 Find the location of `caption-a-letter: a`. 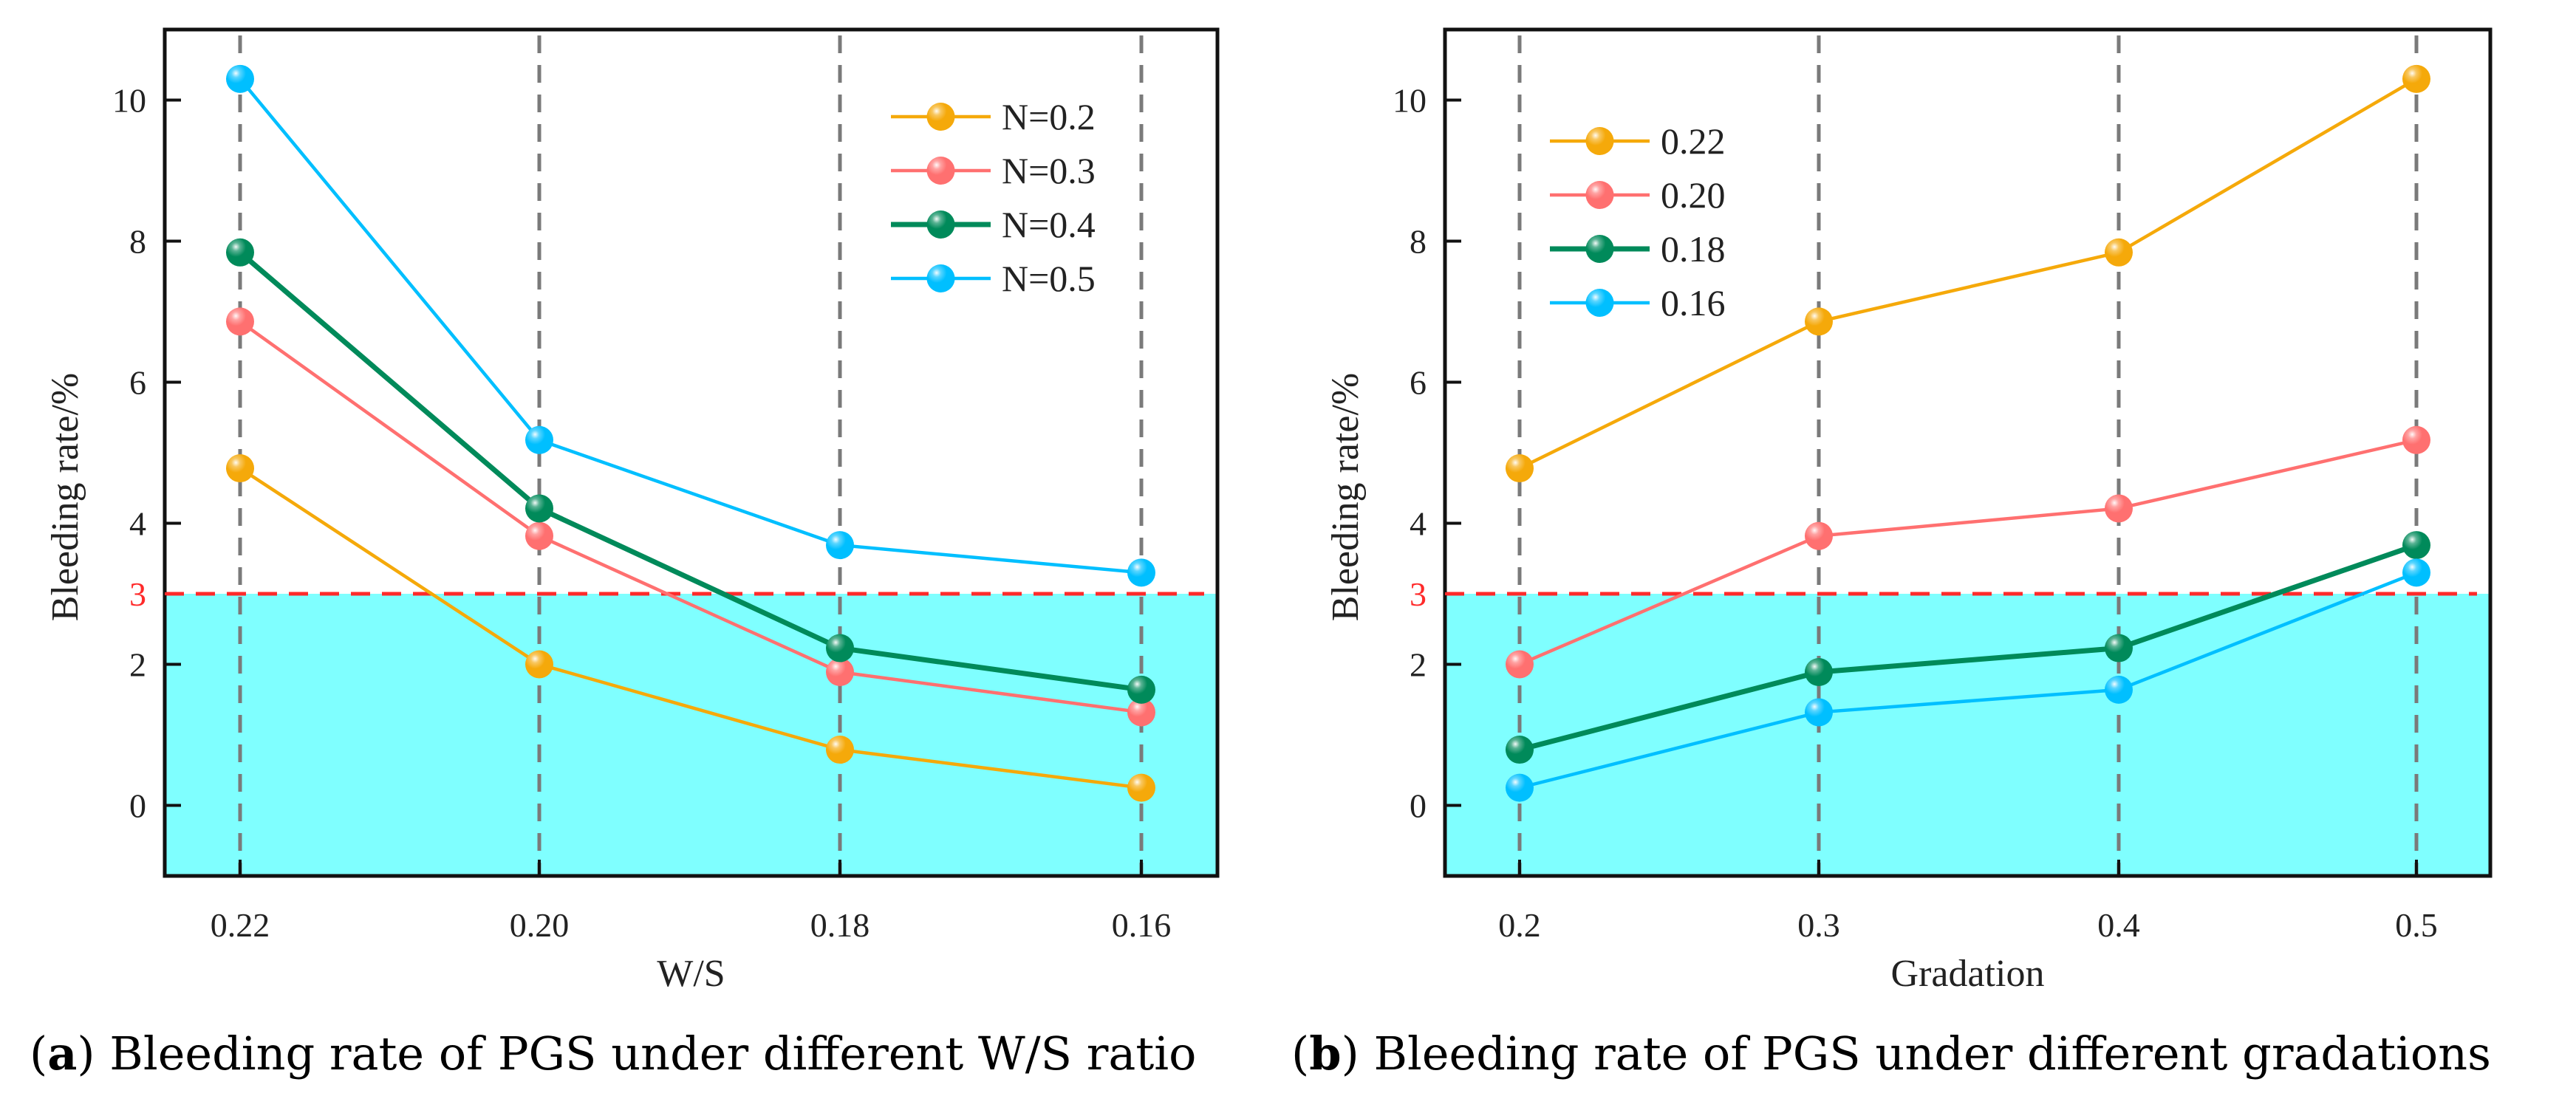

caption-a-letter: a is located at coordinates (62, 1053).